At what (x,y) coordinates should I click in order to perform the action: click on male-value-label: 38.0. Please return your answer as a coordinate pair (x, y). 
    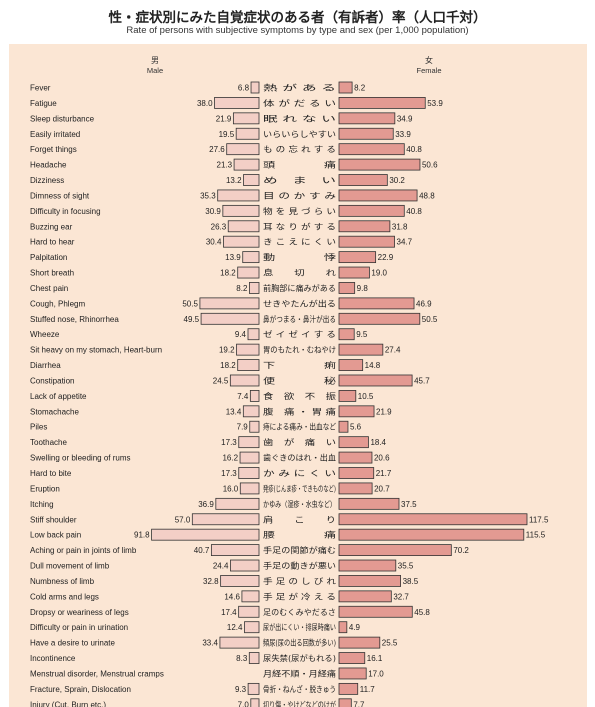
    Looking at the image, I should click on (205, 103).